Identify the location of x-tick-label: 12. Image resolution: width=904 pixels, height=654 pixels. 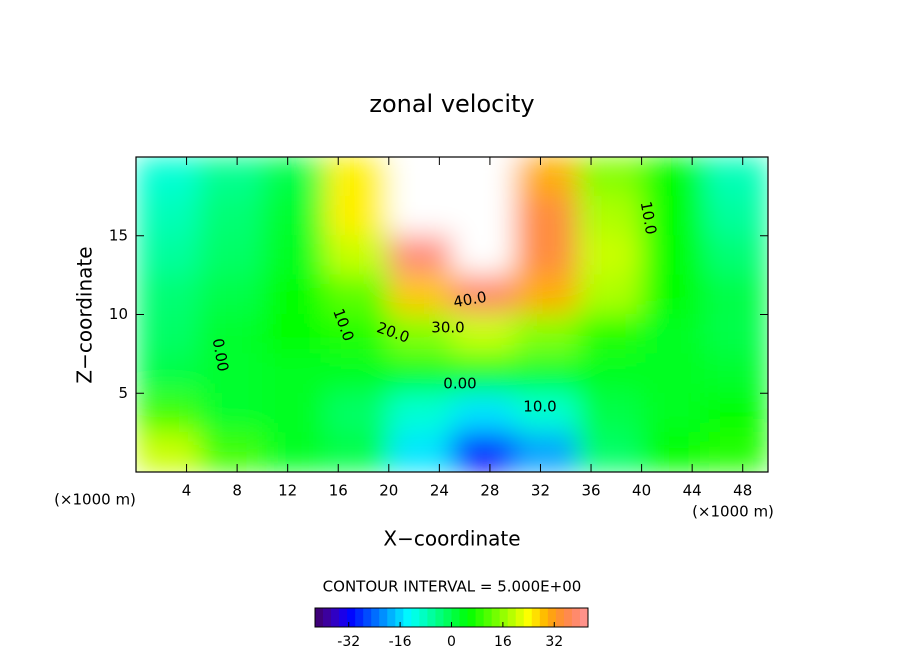
(287, 491).